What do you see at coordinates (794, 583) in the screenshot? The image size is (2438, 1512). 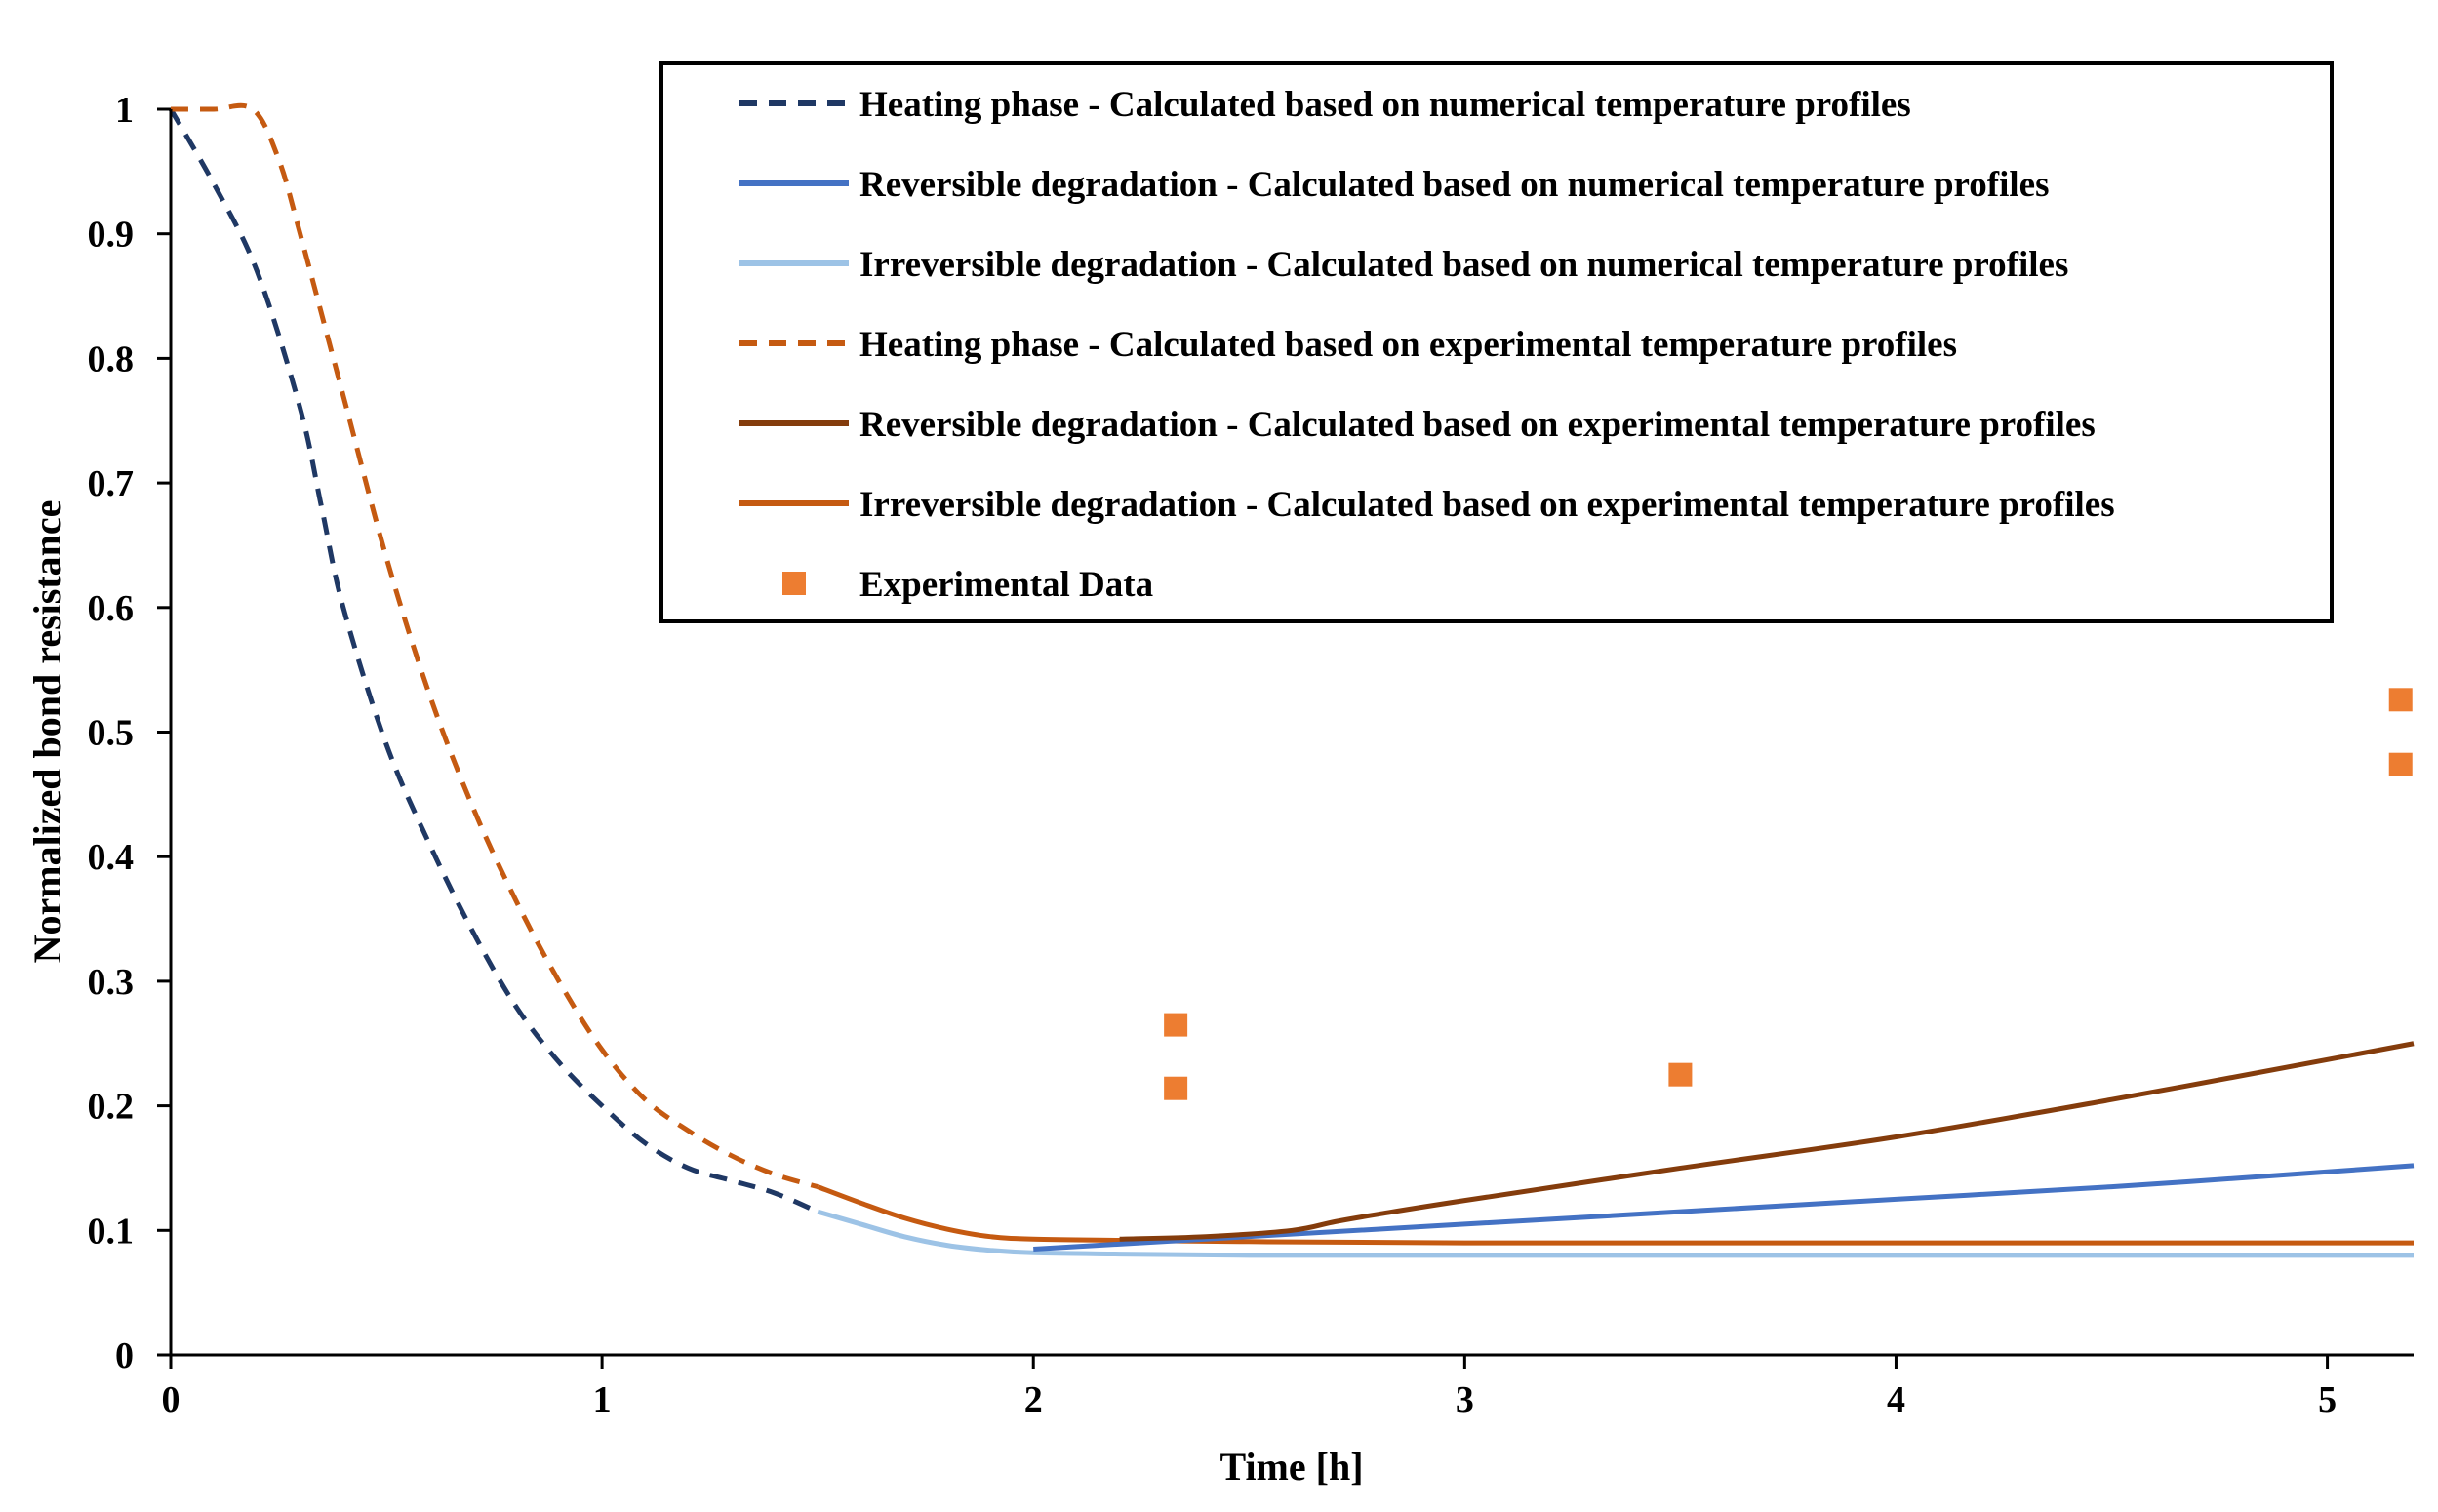 I see `legend-marker-experimental` at bounding box center [794, 583].